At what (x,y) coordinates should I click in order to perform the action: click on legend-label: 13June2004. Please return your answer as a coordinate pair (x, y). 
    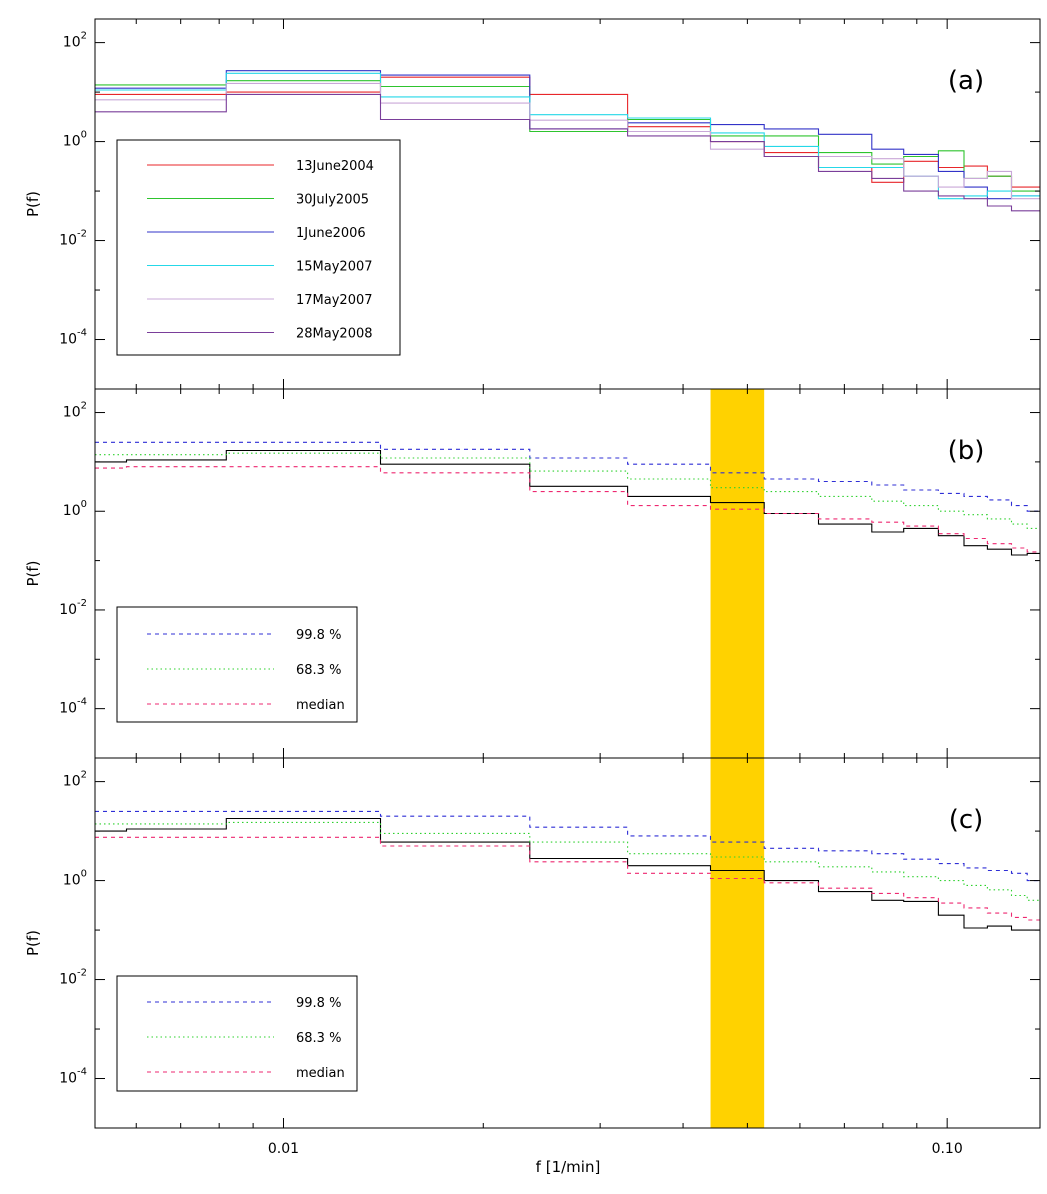
    Looking at the image, I should click on (335, 166).